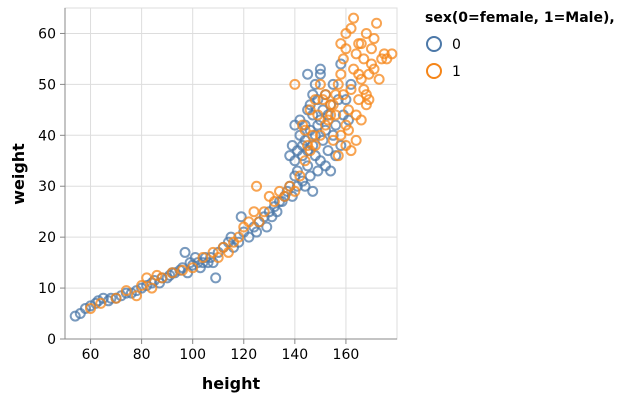  Describe the element at coordinates (47, 136) in the screenshot. I see `y-tick-label: 40` at that location.